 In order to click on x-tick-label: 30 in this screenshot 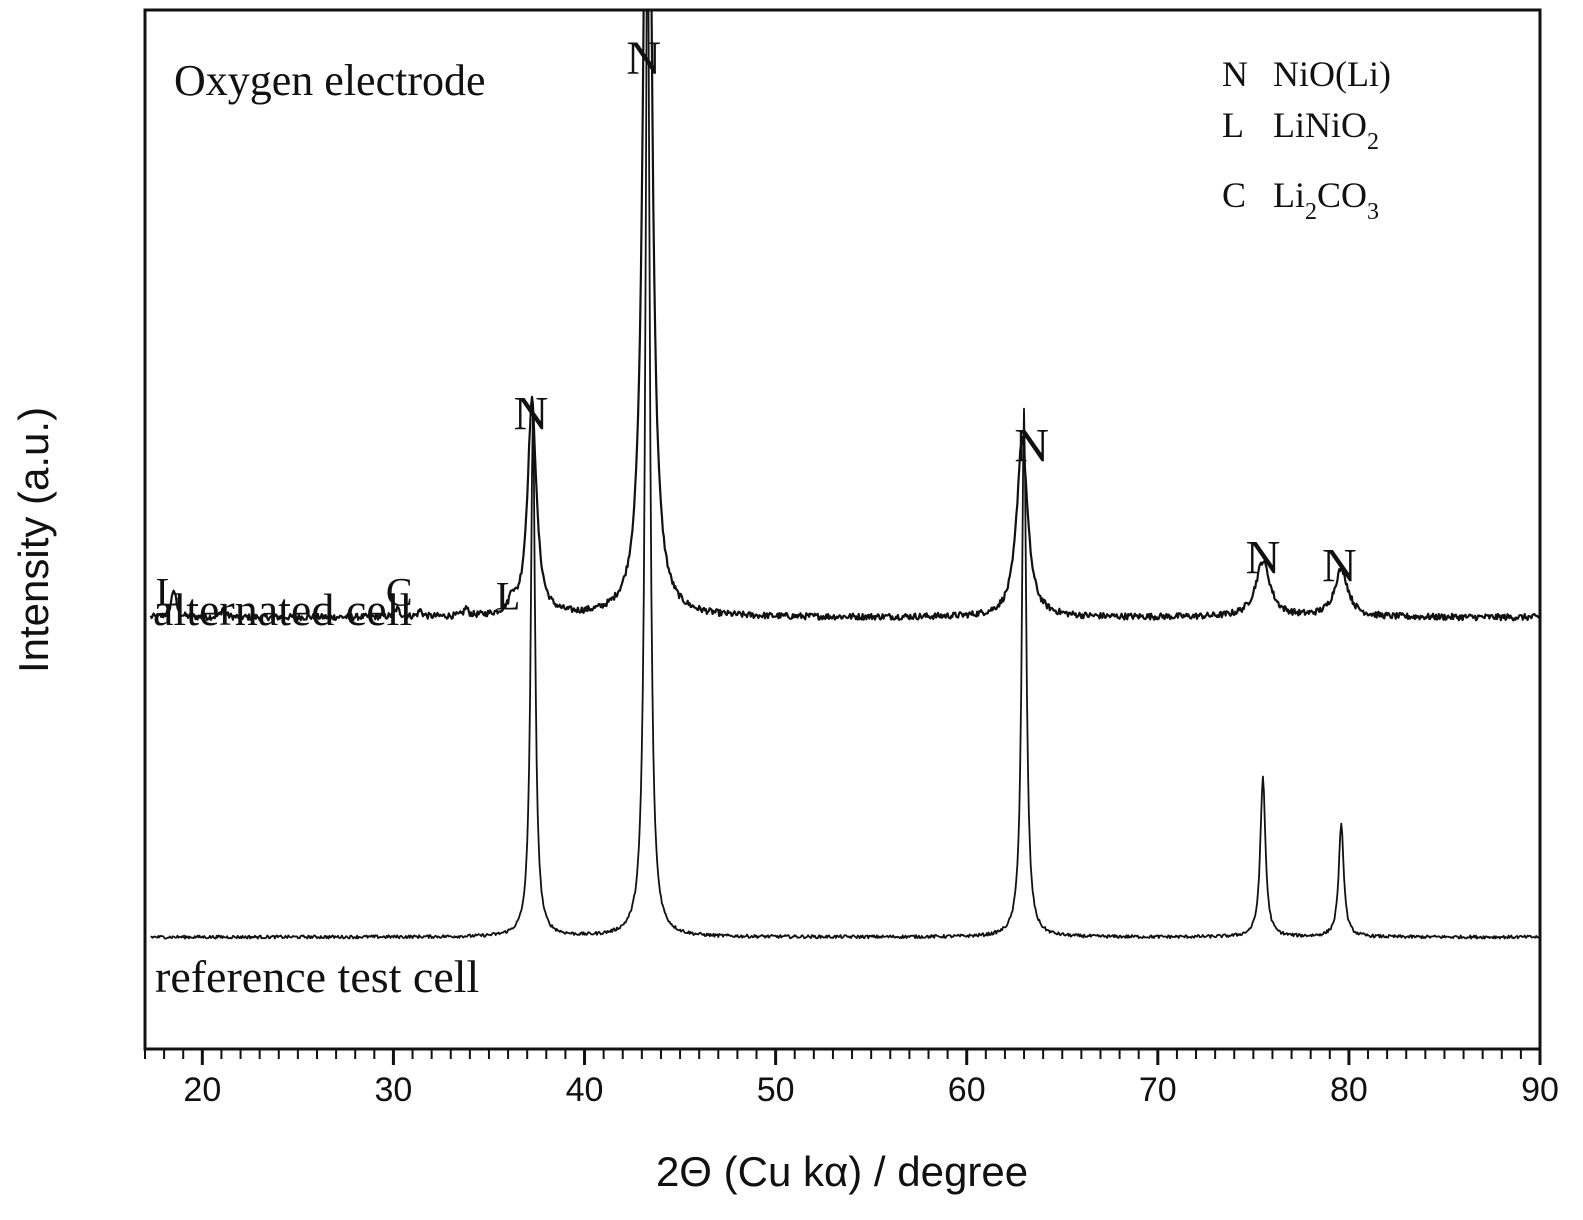, I will do `click(394, 1090)`.